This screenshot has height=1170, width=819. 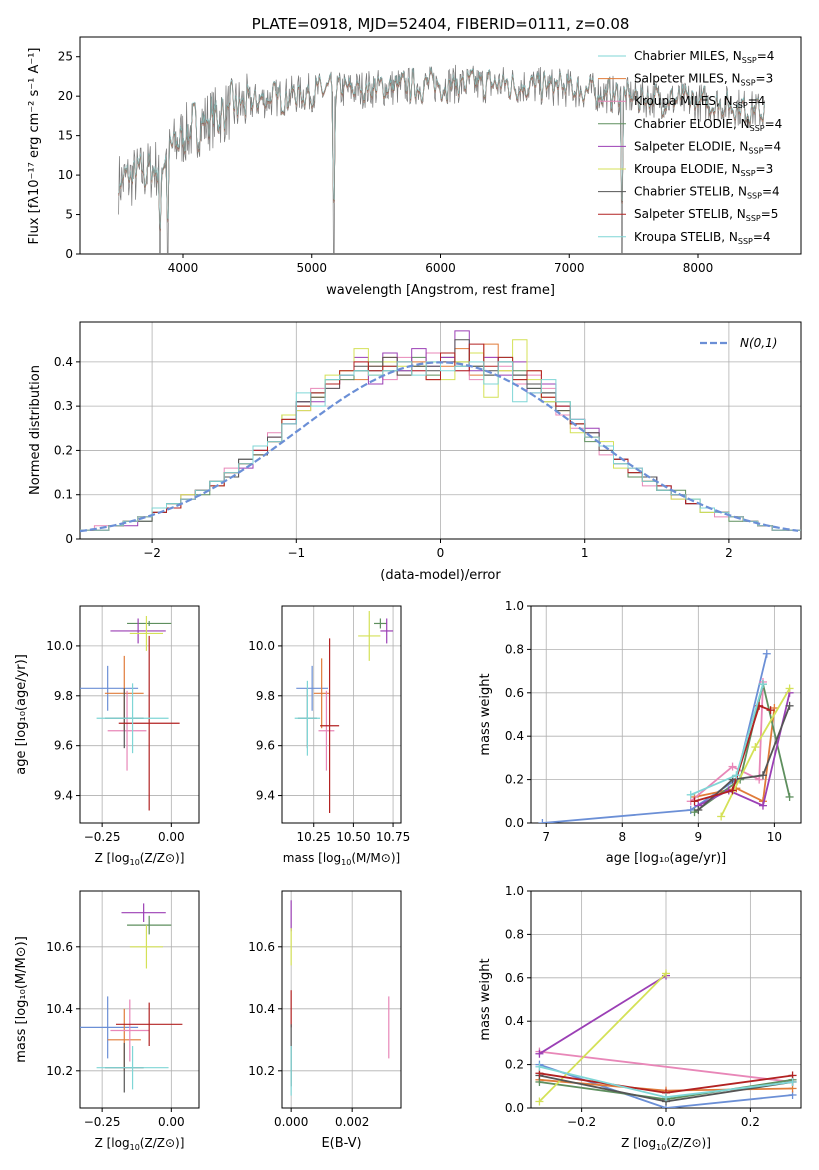 I want to click on weights-weight-vs-age, so click(x=666, y=736).